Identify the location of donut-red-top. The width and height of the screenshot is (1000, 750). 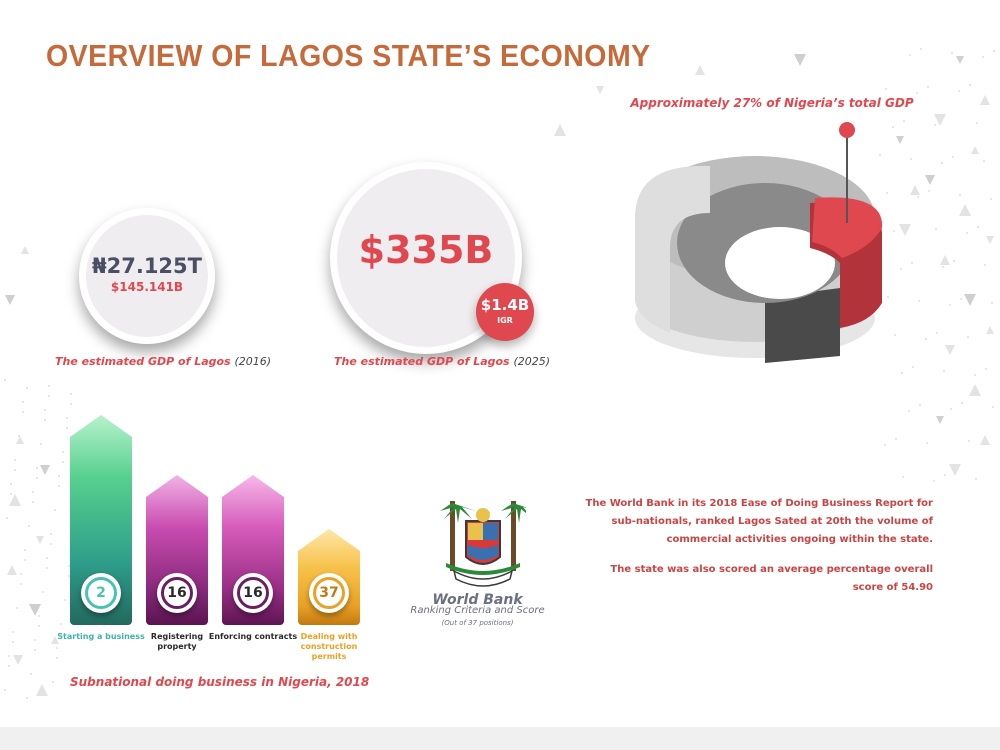
(847, 227).